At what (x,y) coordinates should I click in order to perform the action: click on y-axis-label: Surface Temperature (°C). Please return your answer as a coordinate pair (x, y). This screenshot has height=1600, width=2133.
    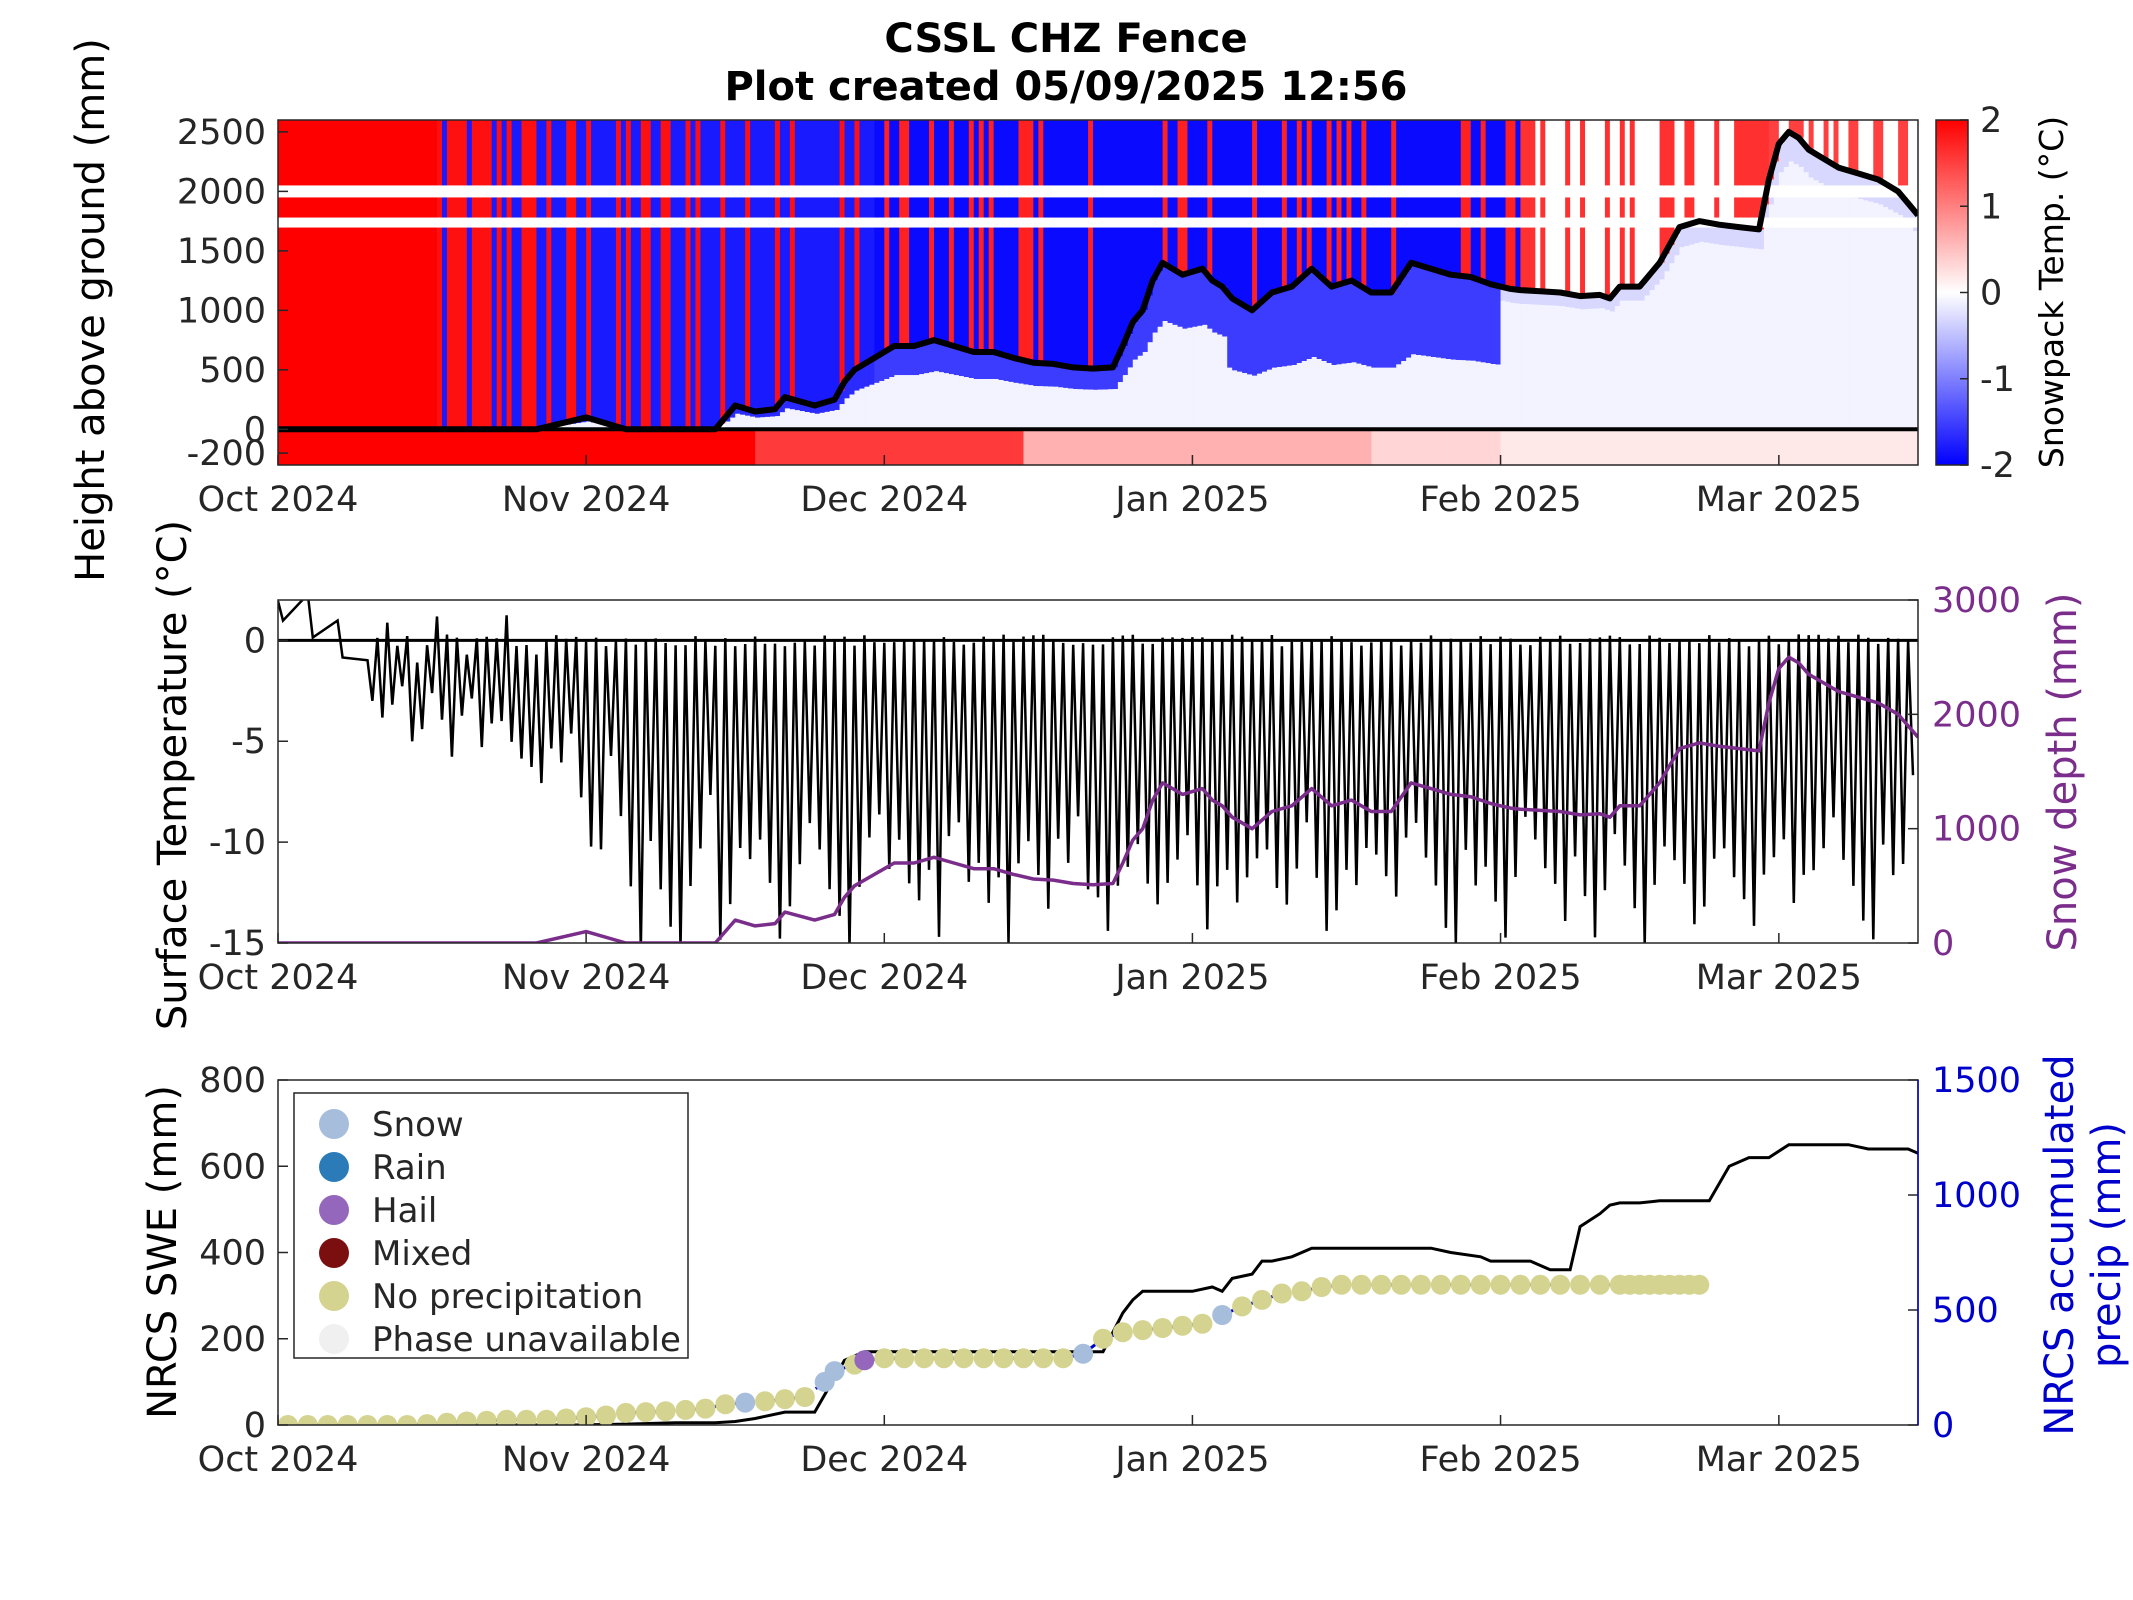
    Looking at the image, I should click on (173, 775).